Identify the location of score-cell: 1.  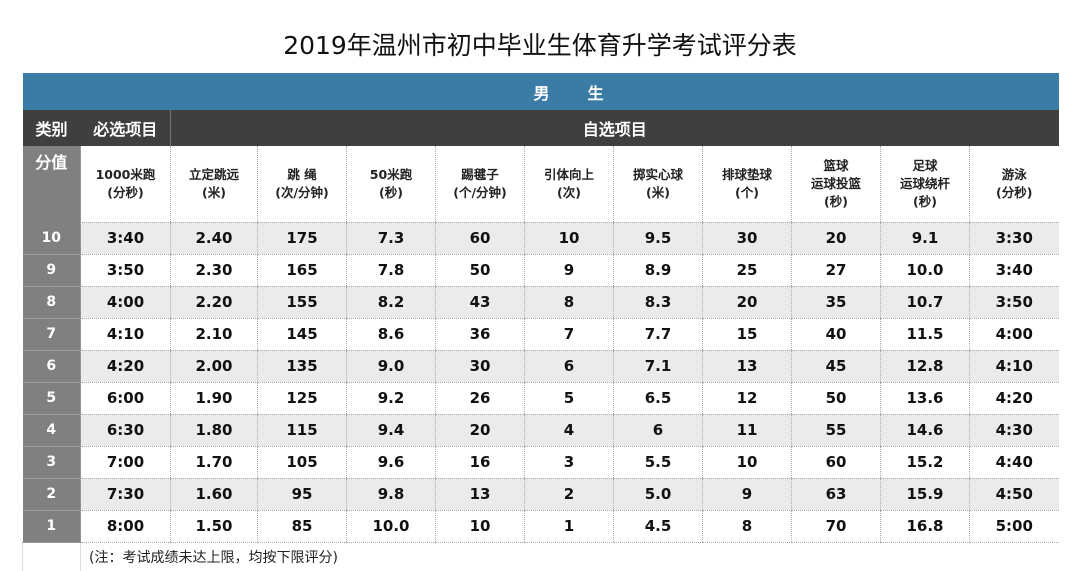
(51, 526).